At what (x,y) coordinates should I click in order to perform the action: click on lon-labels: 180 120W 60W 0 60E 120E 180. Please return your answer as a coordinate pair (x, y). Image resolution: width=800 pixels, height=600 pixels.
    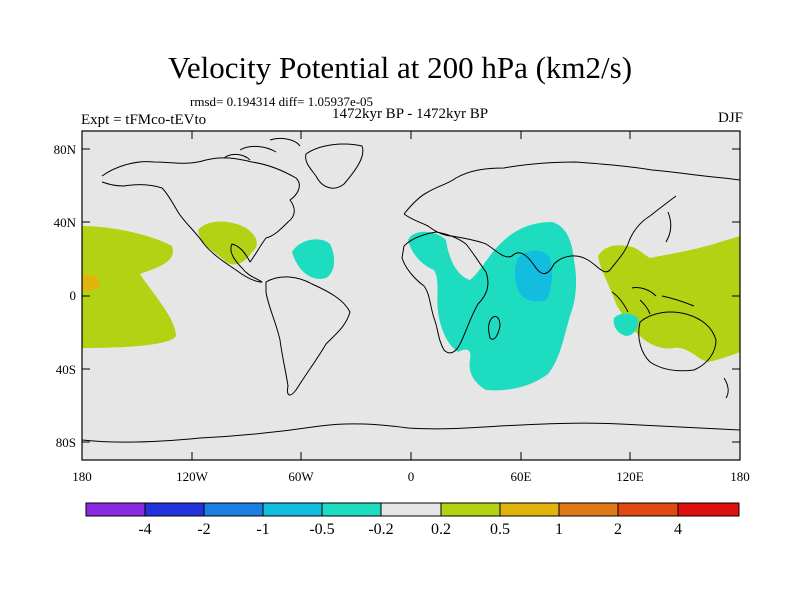
    Looking at the image, I should click on (411, 476).